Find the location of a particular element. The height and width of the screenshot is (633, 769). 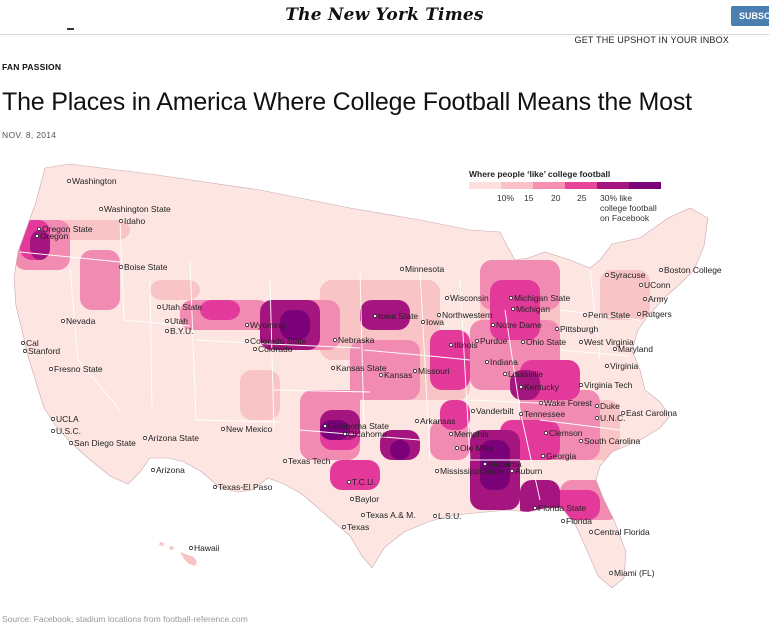

subscribe-button: SUBSCRIBE is located at coordinates (750, 16).